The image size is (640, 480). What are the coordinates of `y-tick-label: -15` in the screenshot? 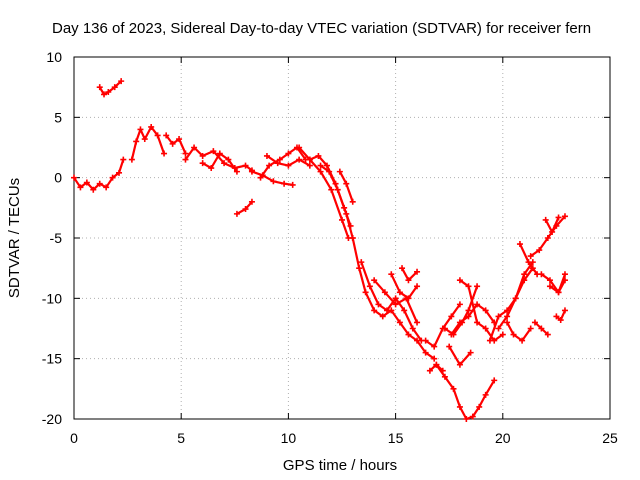 It's located at (52, 359).